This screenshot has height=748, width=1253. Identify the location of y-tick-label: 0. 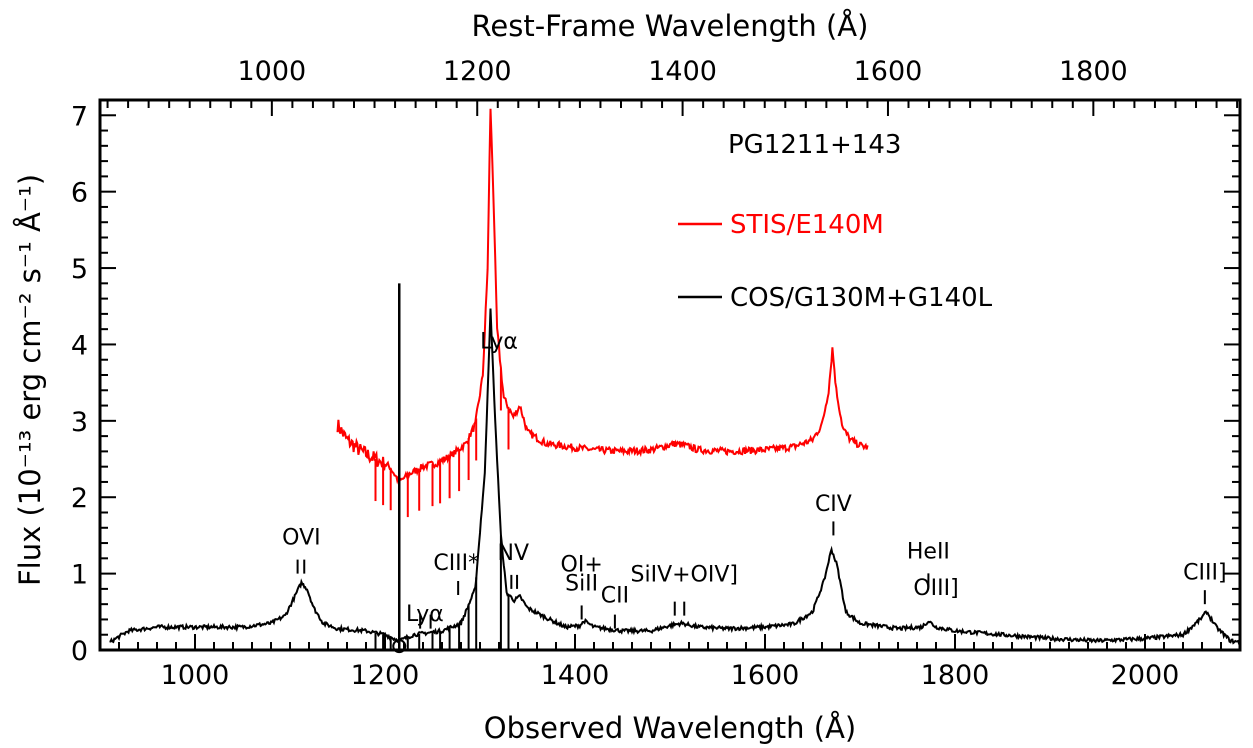
(79, 651).